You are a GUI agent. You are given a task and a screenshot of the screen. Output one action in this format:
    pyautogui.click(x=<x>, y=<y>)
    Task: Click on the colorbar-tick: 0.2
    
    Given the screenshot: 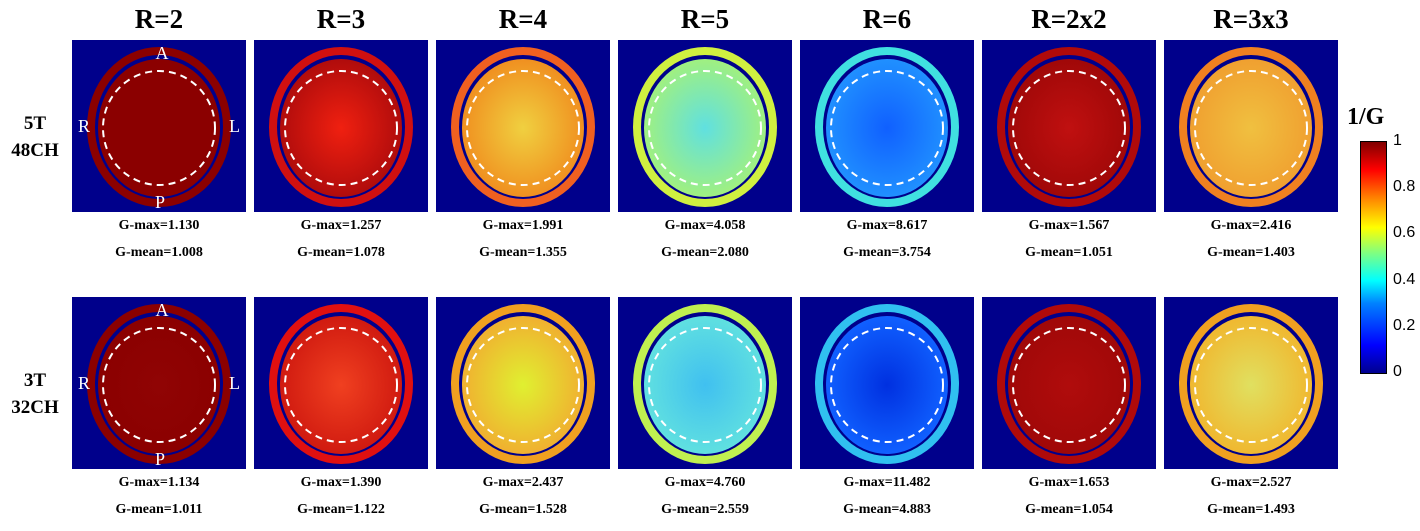 What is the action you would take?
    pyautogui.click(x=1404, y=325)
    